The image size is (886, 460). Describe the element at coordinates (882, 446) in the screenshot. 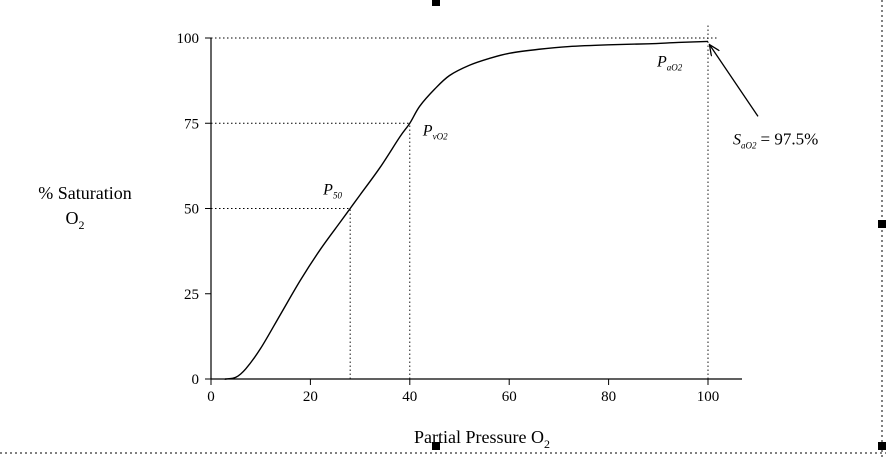

I see `handle-corner` at that location.